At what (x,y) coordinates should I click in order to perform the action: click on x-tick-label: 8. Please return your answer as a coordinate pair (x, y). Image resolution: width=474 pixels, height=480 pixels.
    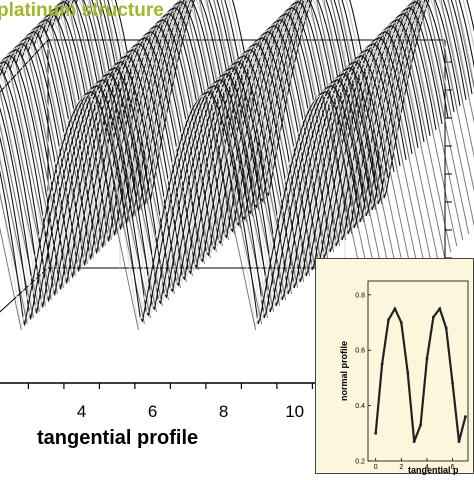
    Looking at the image, I should click on (223, 411).